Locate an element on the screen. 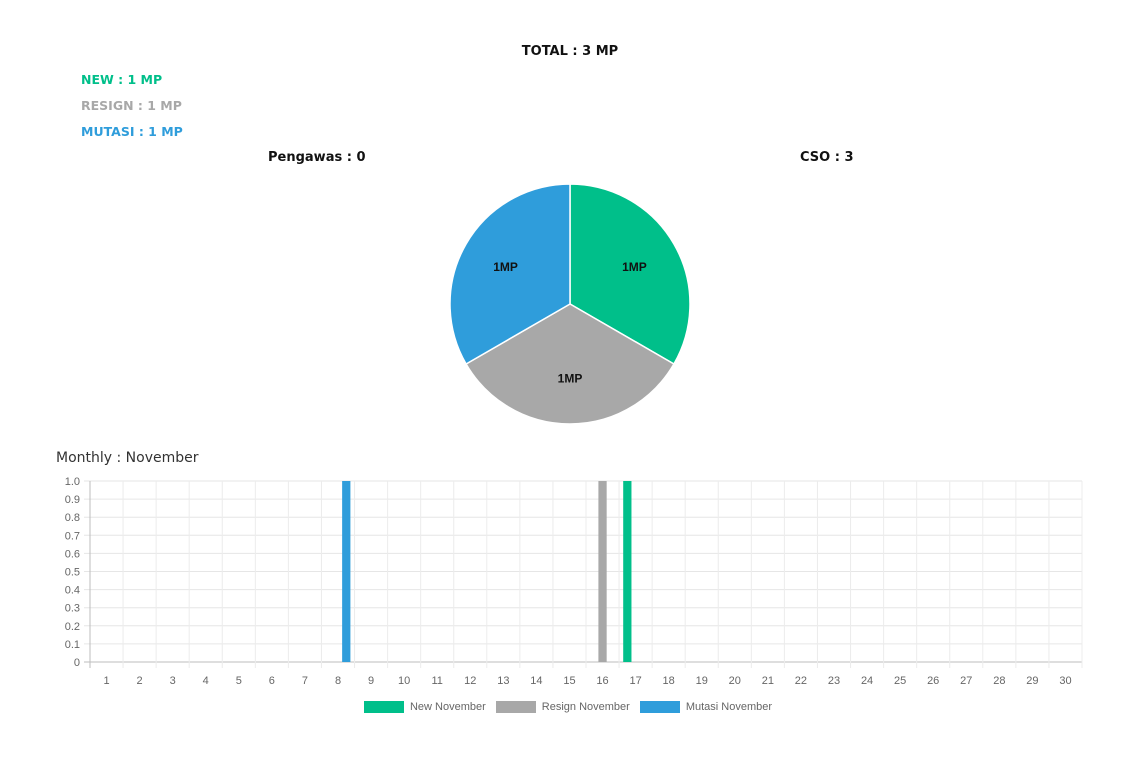 The height and width of the screenshot is (769, 1140). x-tick-label: 24 is located at coordinates (867, 681).